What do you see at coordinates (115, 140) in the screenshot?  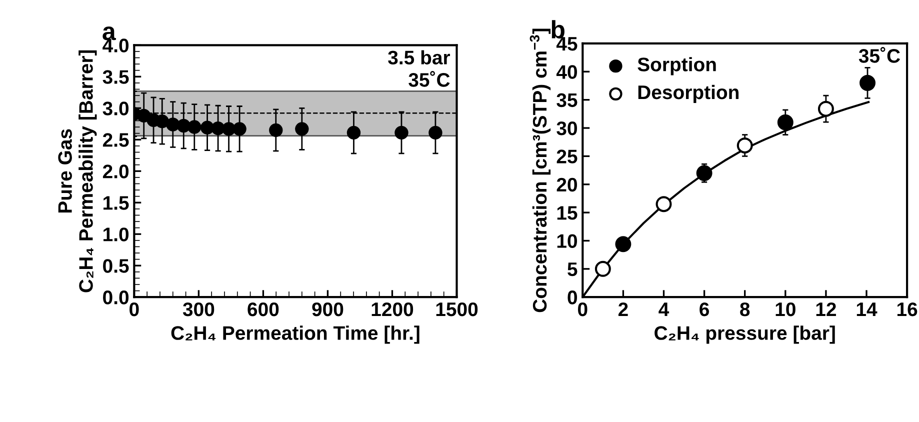 I see `y-tick-label: 2.5` at bounding box center [115, 140].